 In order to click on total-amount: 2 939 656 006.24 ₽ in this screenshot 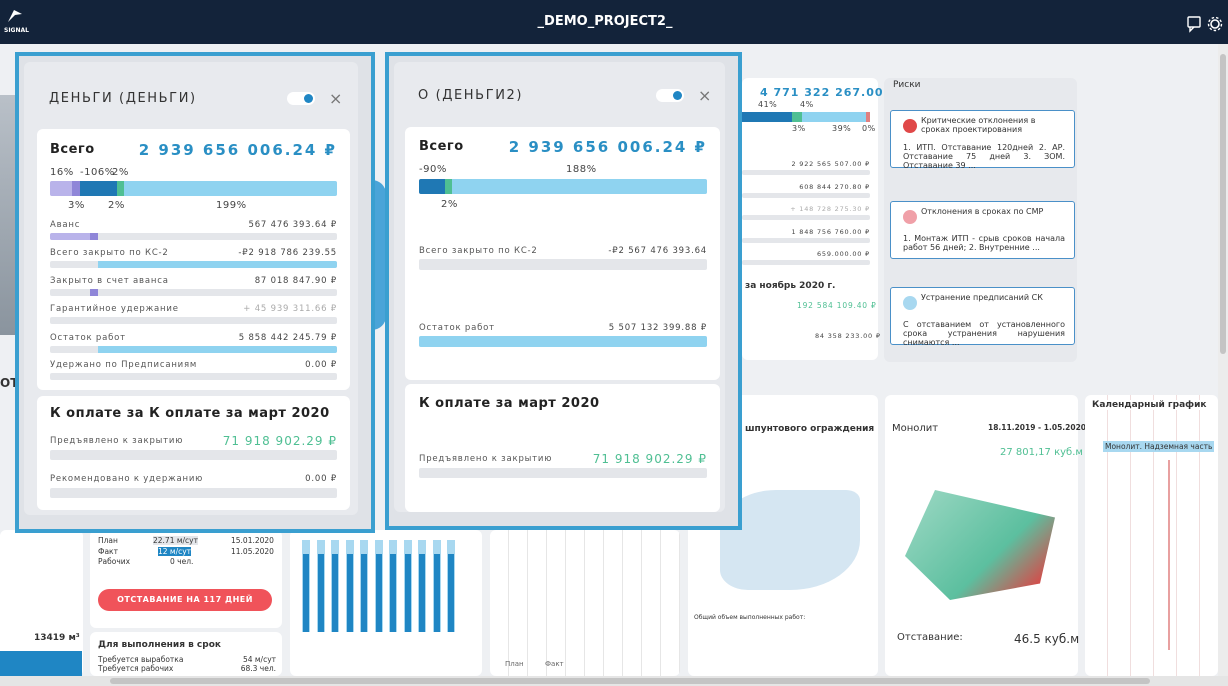, I will do `click(237, 150)`.